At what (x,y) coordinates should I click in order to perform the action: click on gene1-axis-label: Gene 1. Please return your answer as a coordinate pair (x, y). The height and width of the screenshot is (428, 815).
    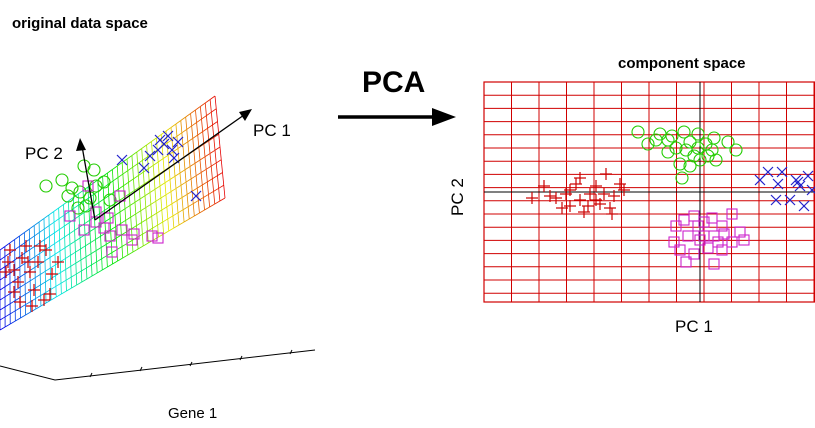
    Looking at the image, I should click on (192, 413).